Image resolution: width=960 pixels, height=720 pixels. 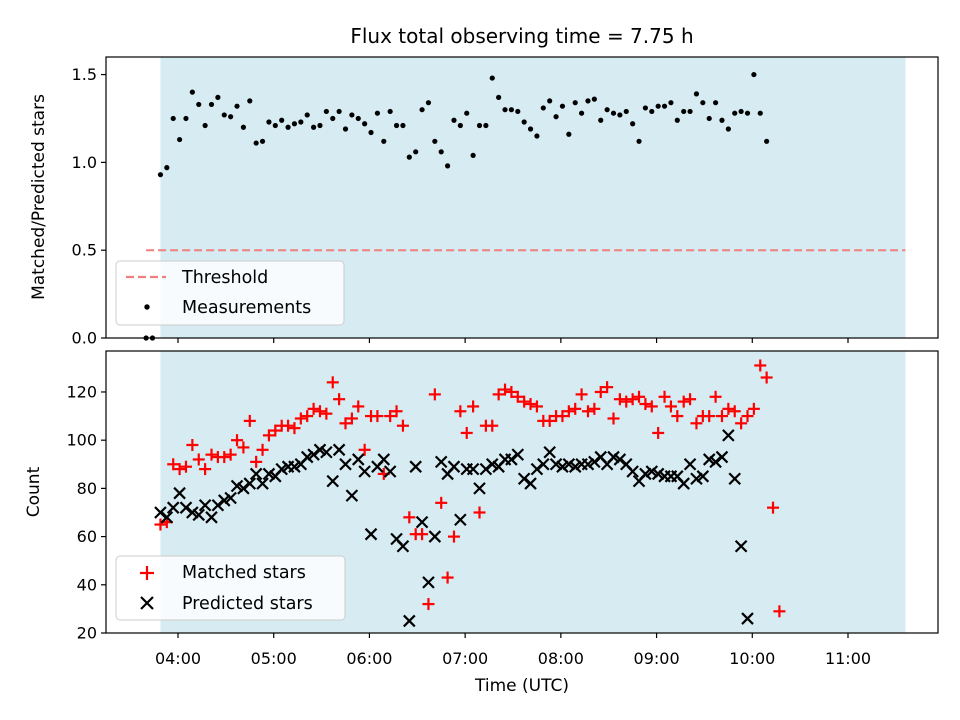 What do you see at coordinates (274, 658) in the screenshot?
I see `x-tick-label: 05:00` at bounding box center [274, 658].